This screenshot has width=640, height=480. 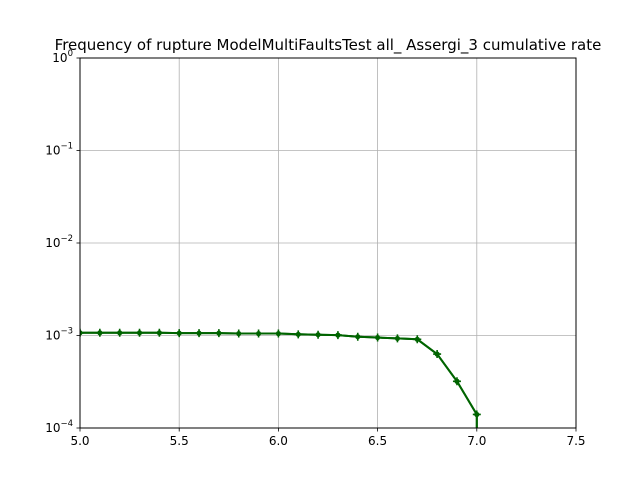 I want to click on plot-area, so click(x=280, y=378).